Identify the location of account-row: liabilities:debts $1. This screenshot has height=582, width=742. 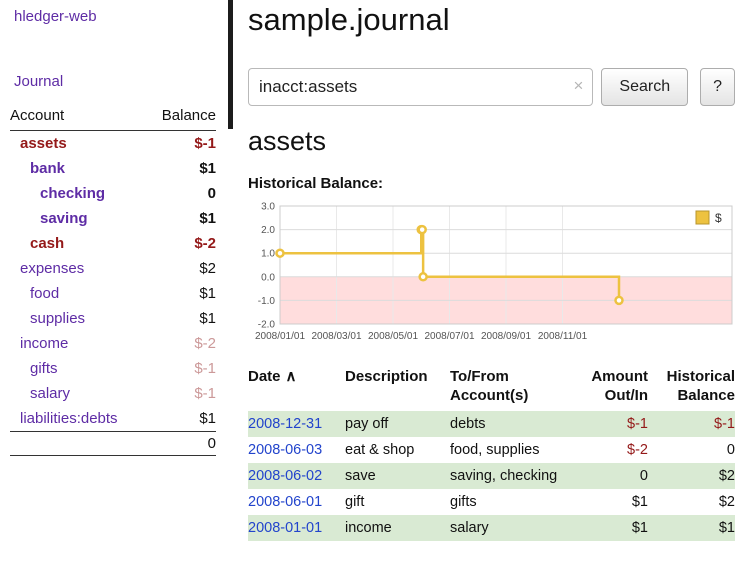
(113, 419).